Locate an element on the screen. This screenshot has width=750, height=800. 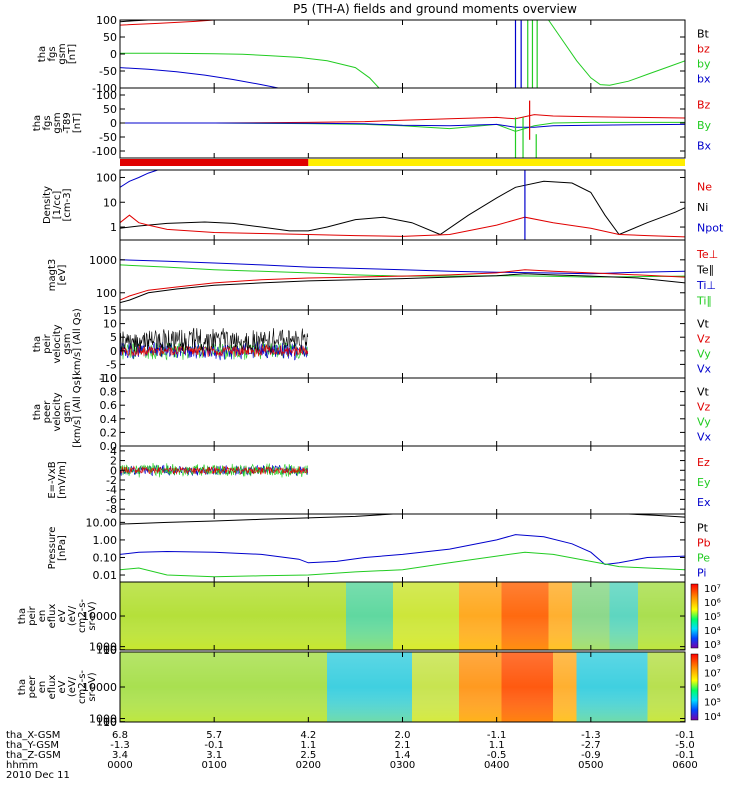
panel-pressure: 10.00 1.00 0.10 0.01 Pressure [nPa] Pt Pb Pe Pi is located at coordinates (379, 548).